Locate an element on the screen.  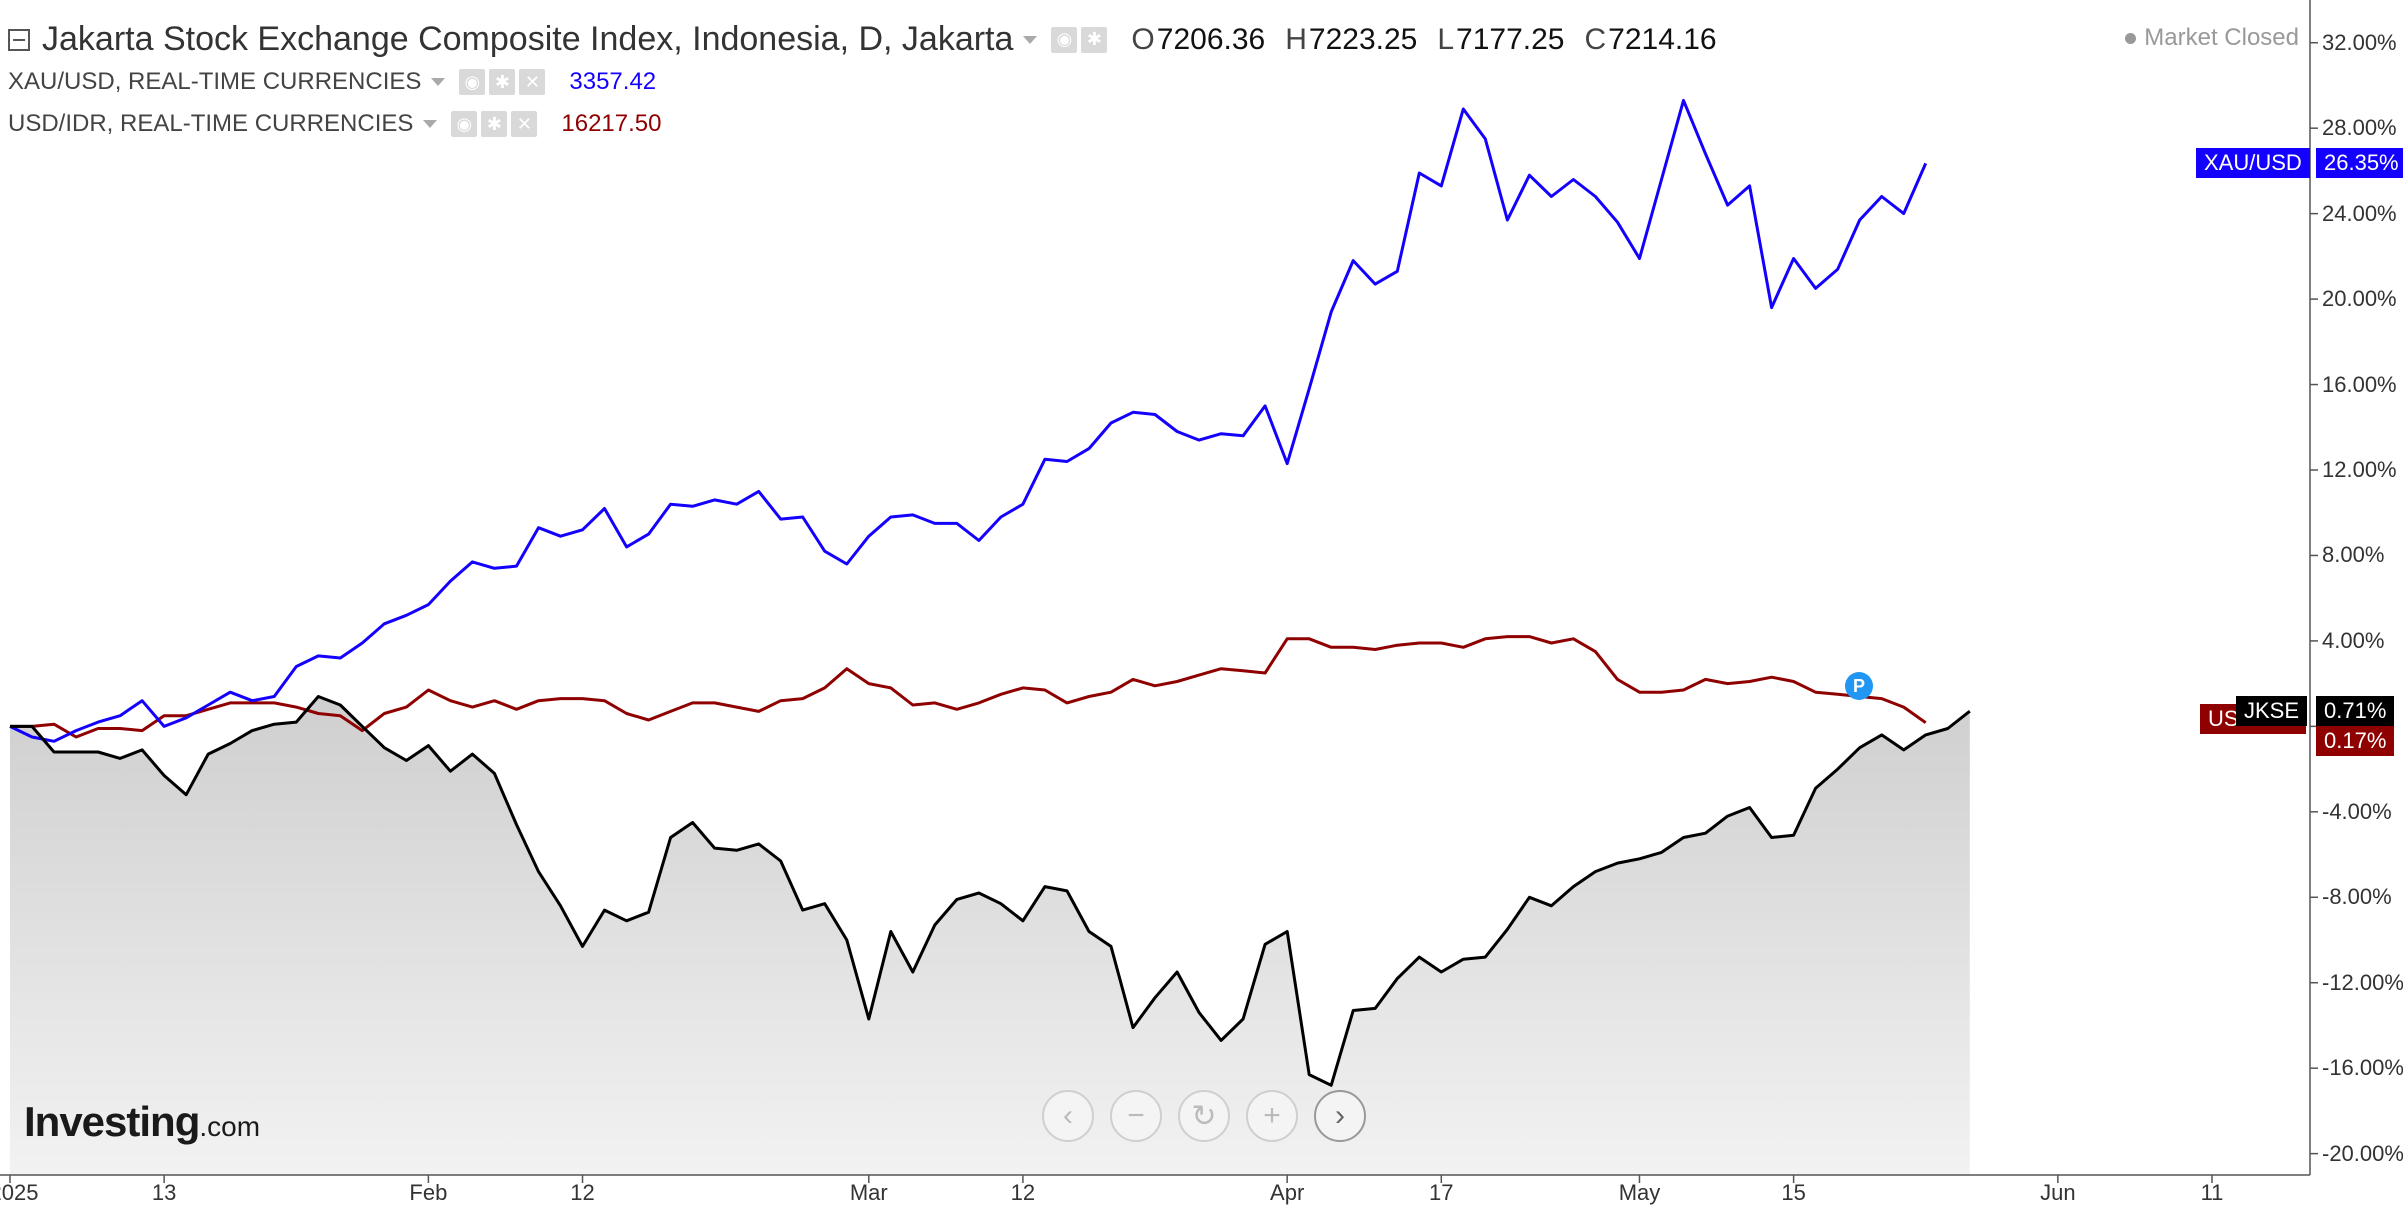
reset-icon: ↻ is located at coordinates (1204, 1116).